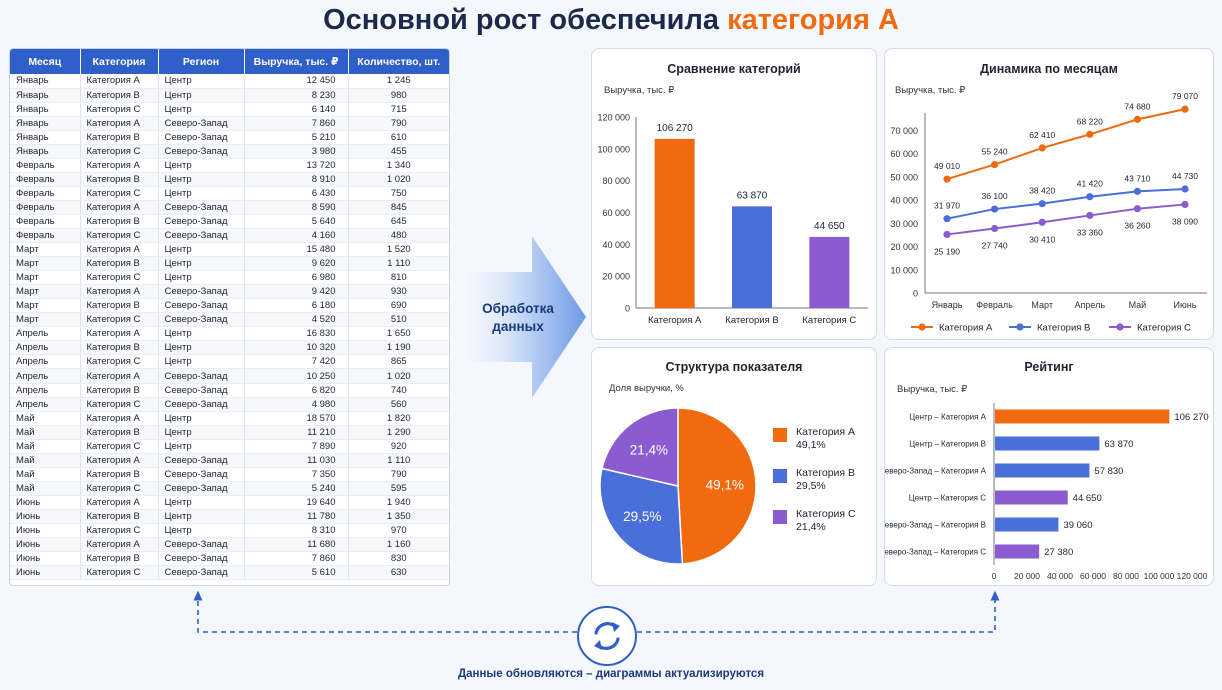  I want to click on pie-slice, so click(717, 486).